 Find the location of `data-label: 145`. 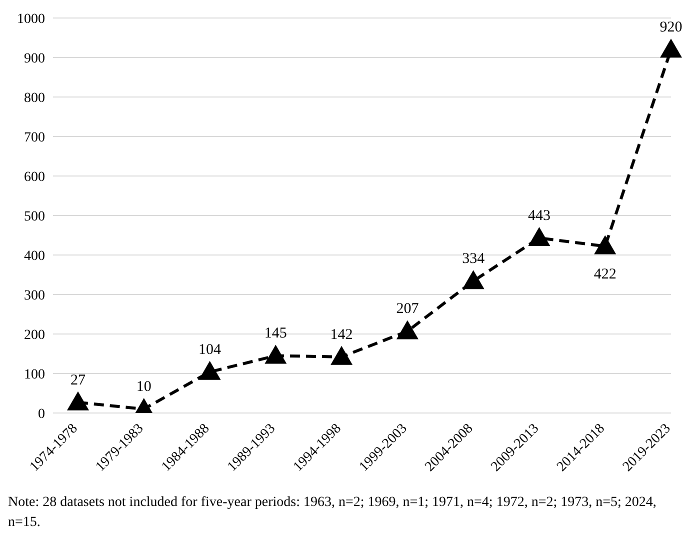

data-label: 145 is located at coordinates (275, 334).